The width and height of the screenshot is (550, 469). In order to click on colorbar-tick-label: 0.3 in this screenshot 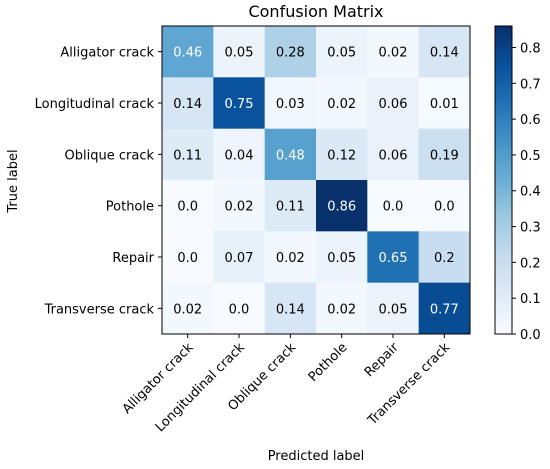, I will do `click(530, 228)`.